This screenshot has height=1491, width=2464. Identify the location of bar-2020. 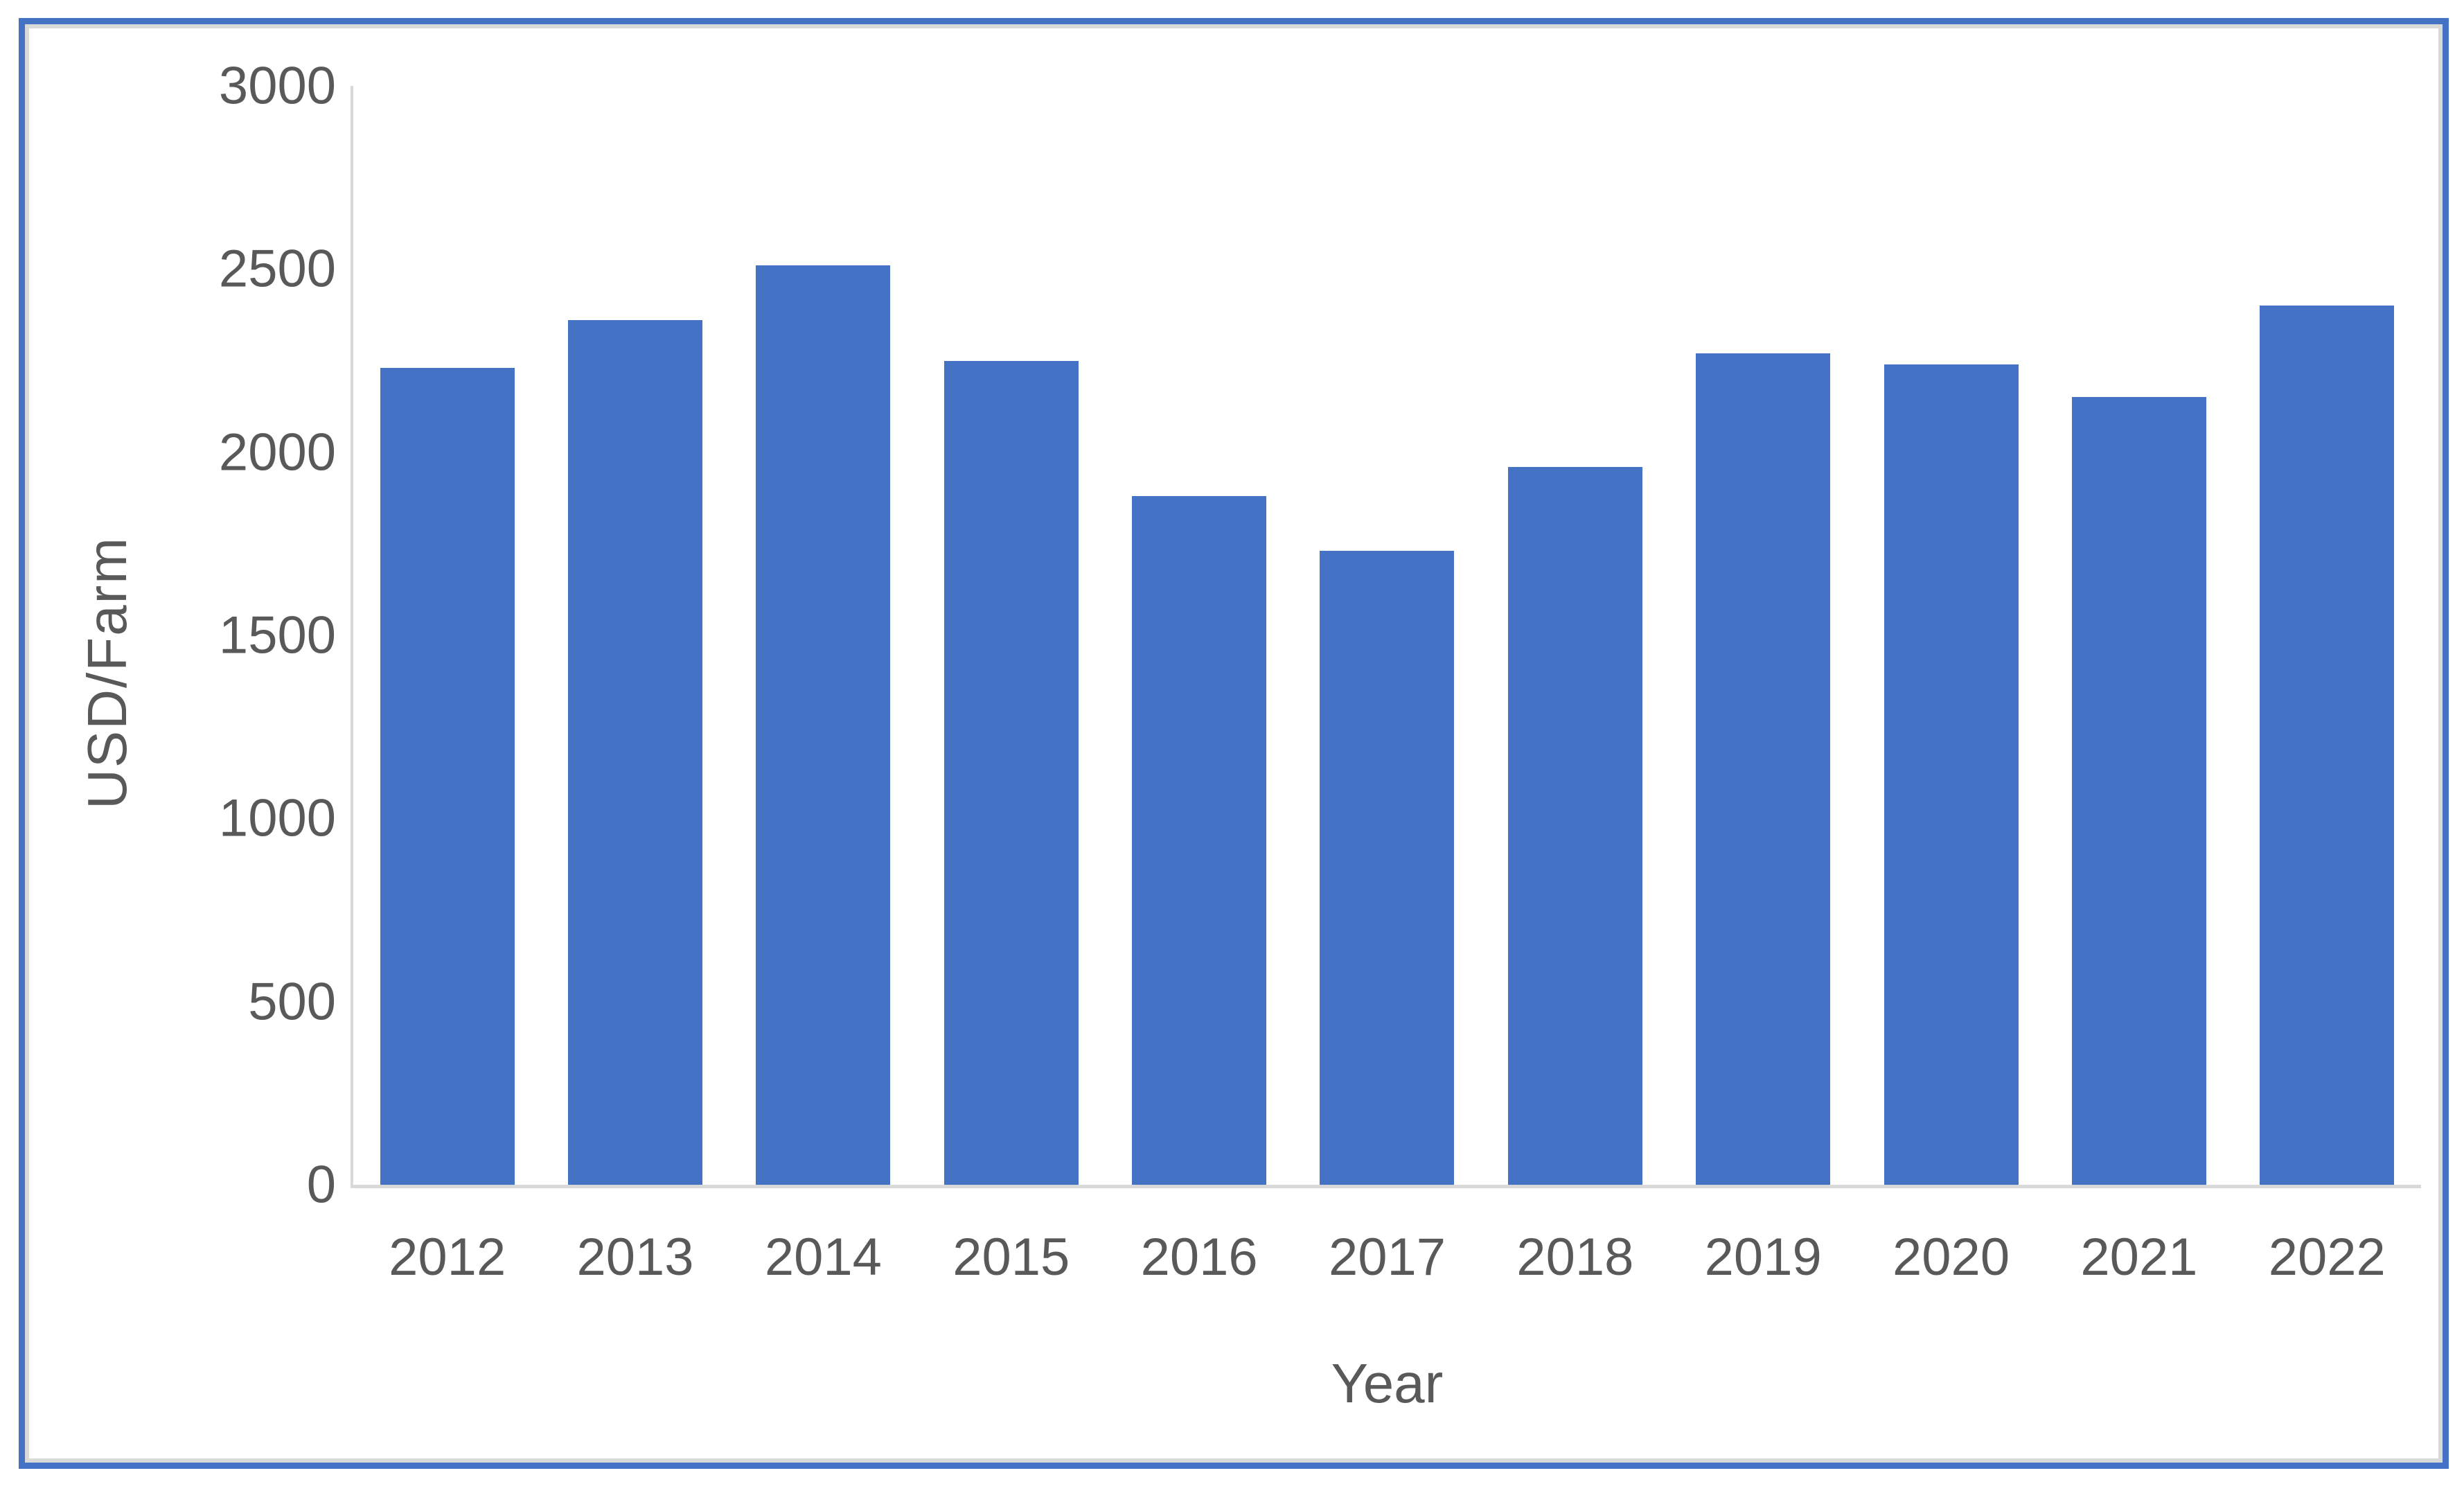
(1952, 774).